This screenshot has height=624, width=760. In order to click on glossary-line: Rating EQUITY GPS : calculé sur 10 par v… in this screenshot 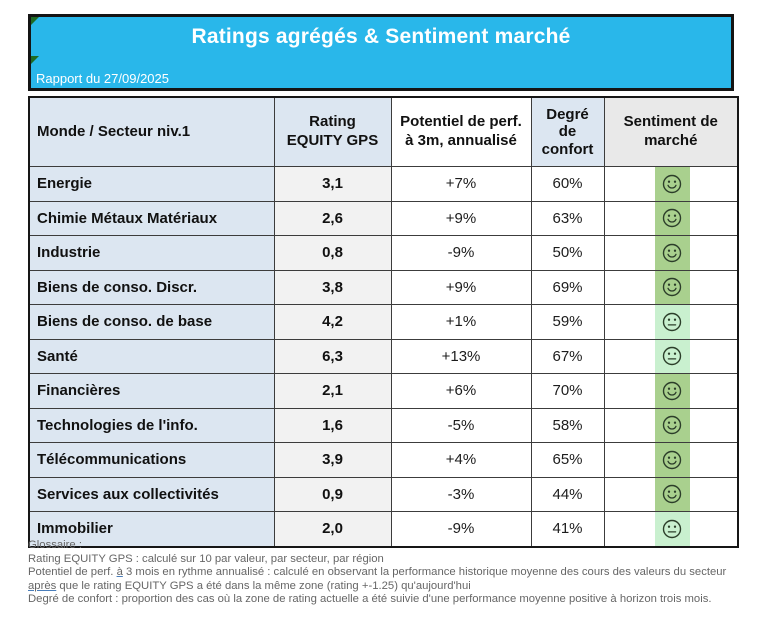, I will do `click(391, 560)`.